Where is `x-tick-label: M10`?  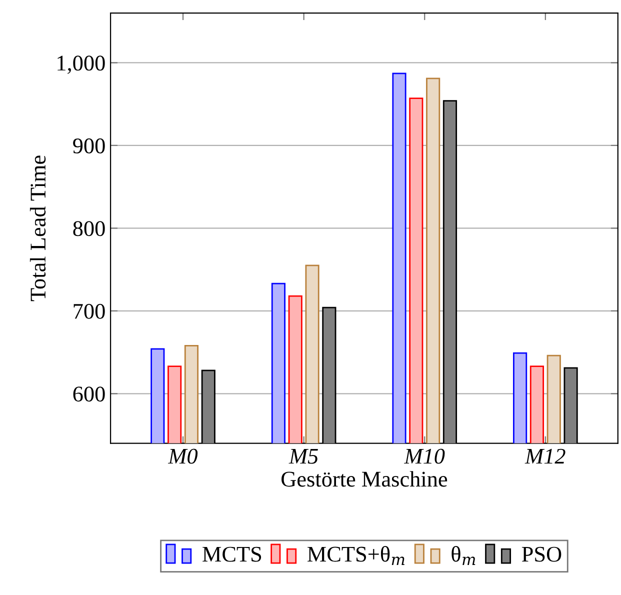
x-tick-label: M10 is located at coordinates (424, 456).